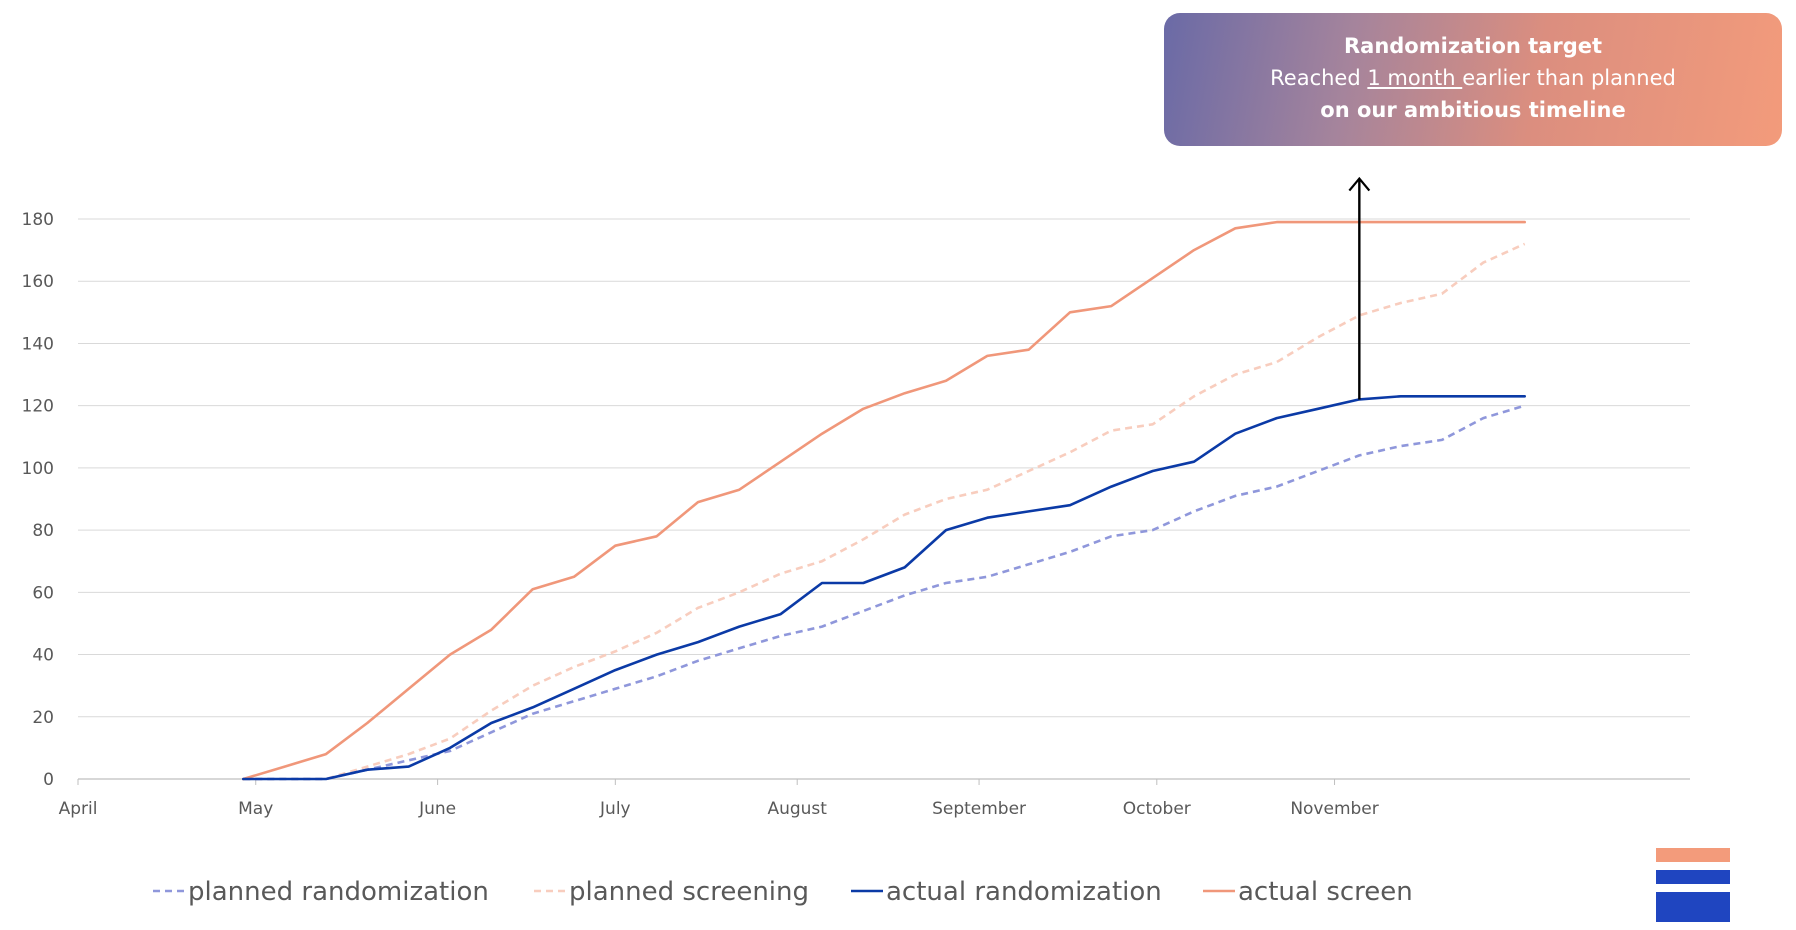 This screenshot has width=1796, height=930. What do you see at coordinates (979, 809) in the screenshot?
I see `x-tick-label-september: September` at bounding box center [979, 809].